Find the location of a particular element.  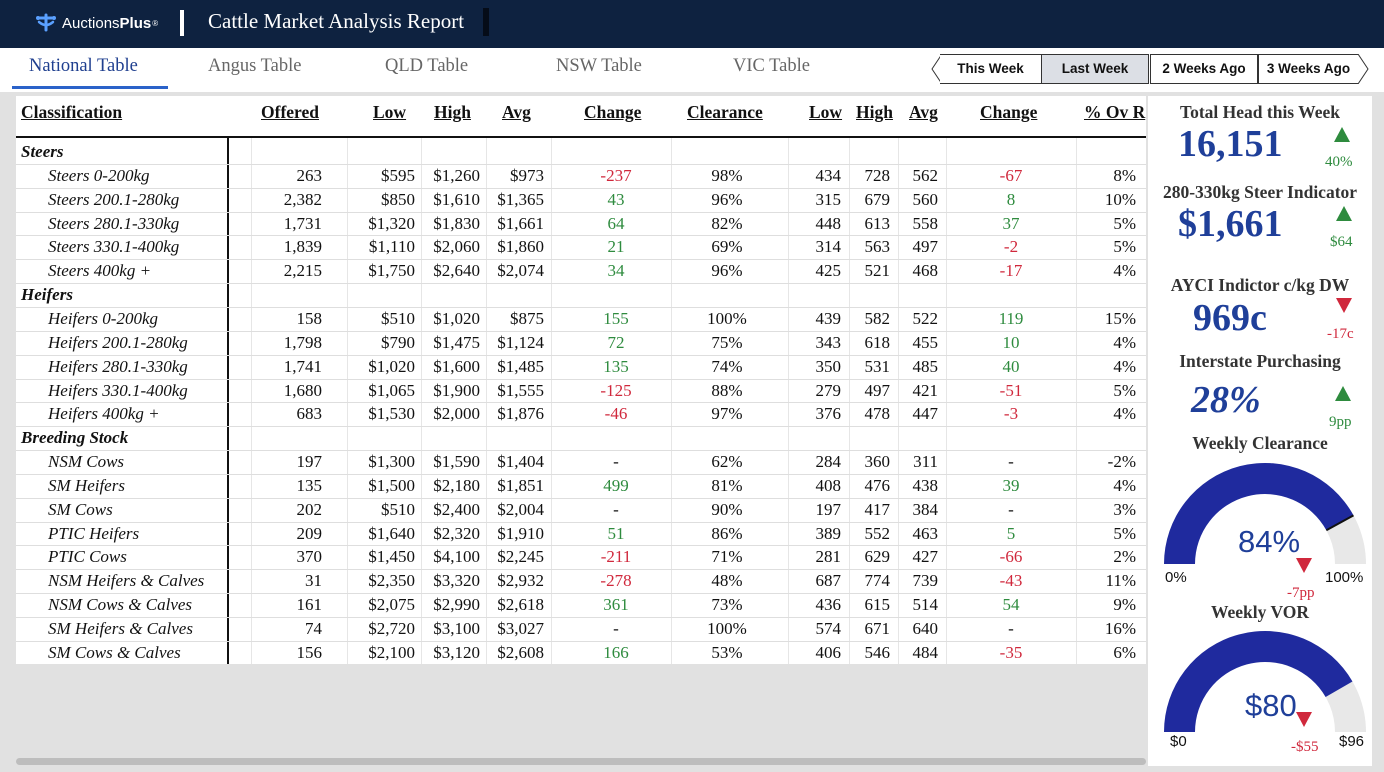

cell-low: $510 is located at coordinates (398, 318).